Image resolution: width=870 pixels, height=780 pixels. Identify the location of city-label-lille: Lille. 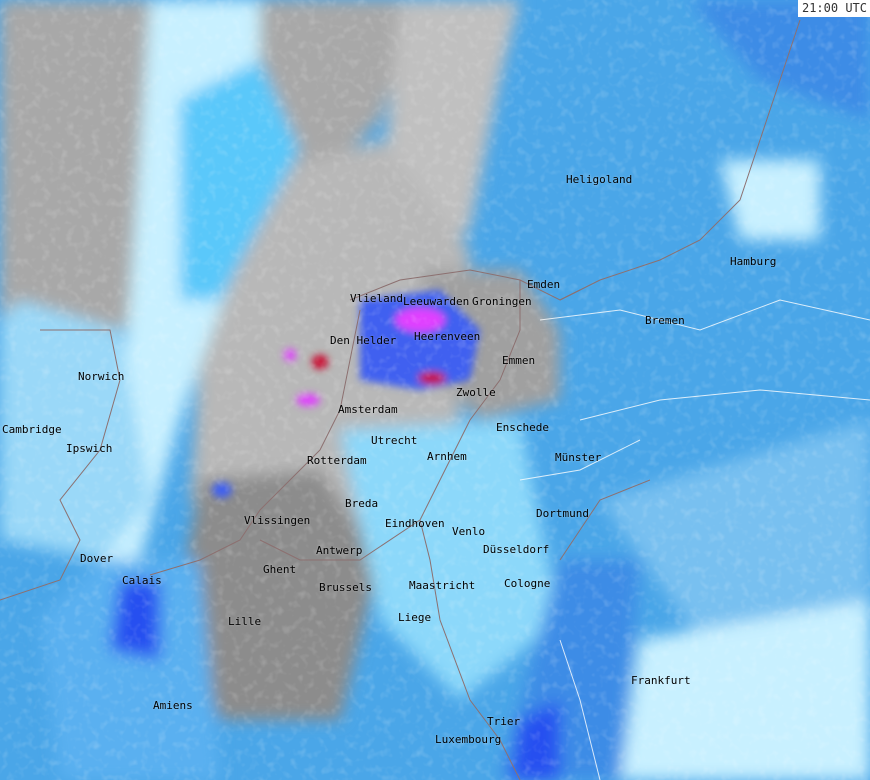
(245, 621).